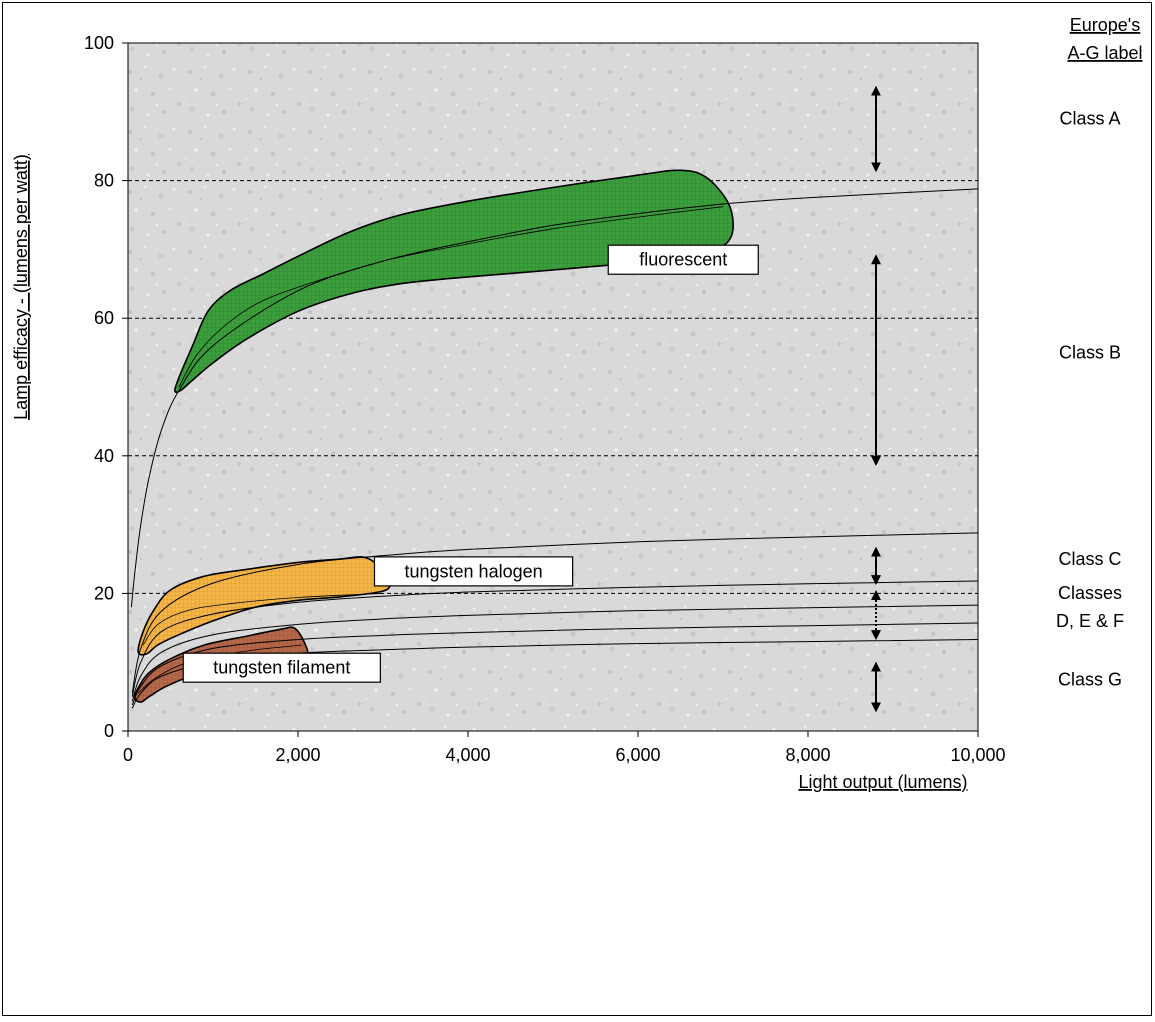  Describe the element at coordinates (21, 287) in the screenshot. I see `y-axis-label: Lamp efficacy - (lumens per watt)` at that location.